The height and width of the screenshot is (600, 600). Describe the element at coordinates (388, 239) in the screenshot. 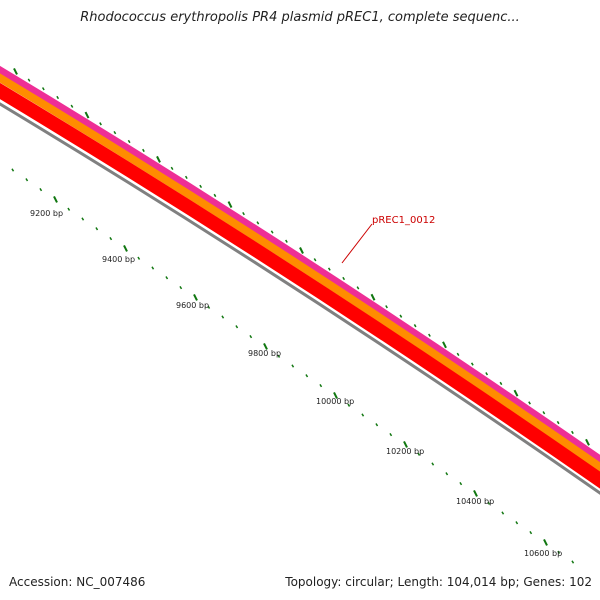

I see `feature-callout: pREC1_0012` at that location.